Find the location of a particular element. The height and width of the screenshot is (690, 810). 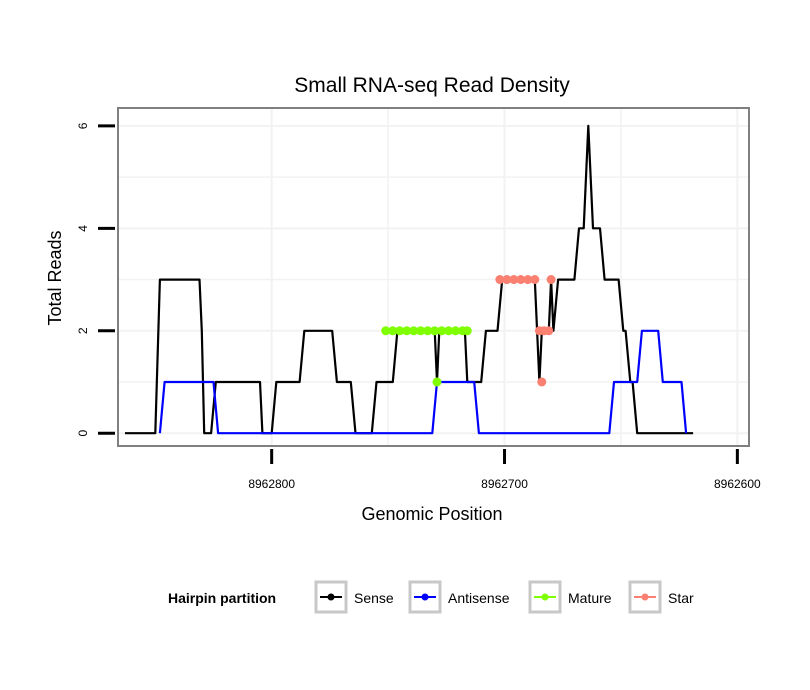

legend-title: Hairpin partition is located at coordinates (222, 598).